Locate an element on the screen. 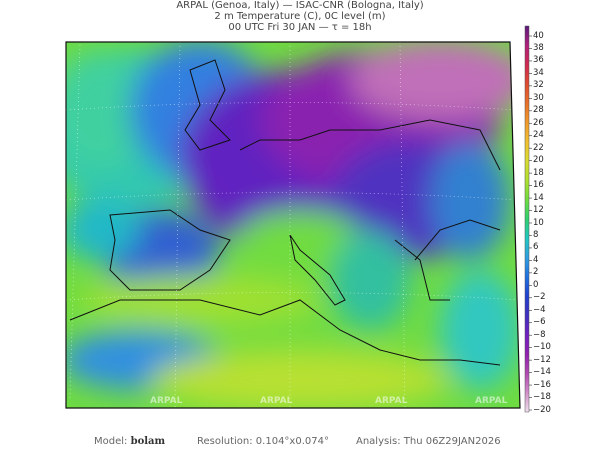 The height and width of the screenshot is (450, 600). colorbar-tick-label: −16 is located at coordinates (542, 384).